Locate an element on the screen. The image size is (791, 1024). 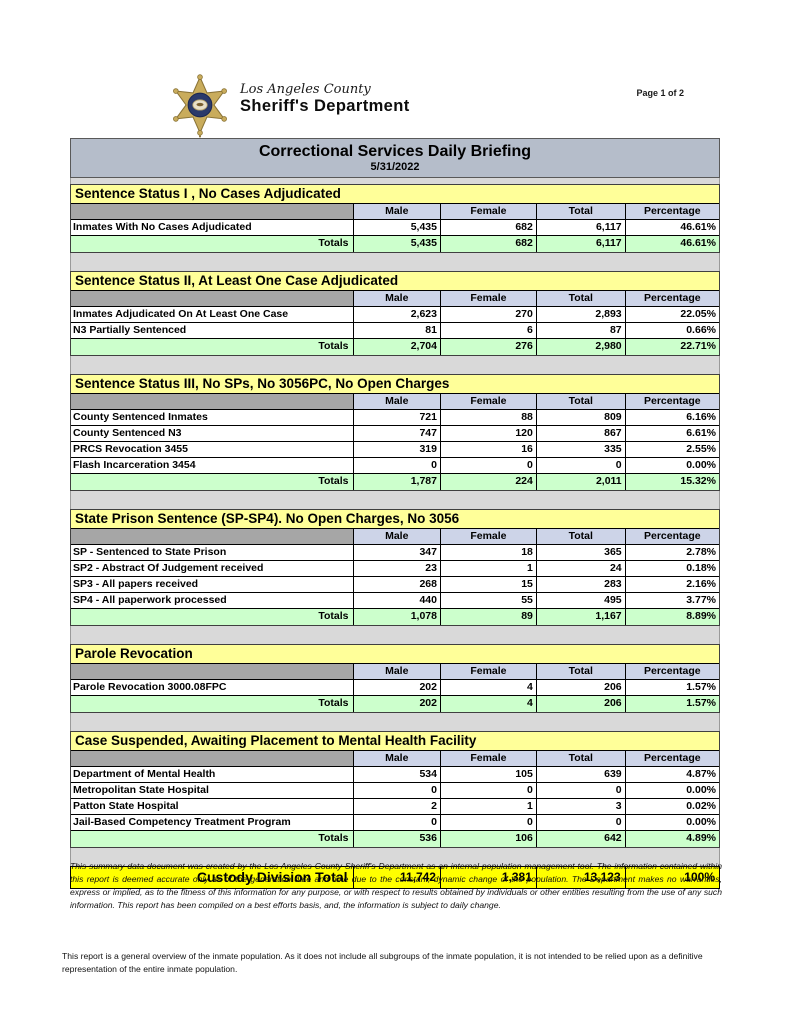
row-label: SP4 - All paperwork processed is located at coordinates (212, 600).